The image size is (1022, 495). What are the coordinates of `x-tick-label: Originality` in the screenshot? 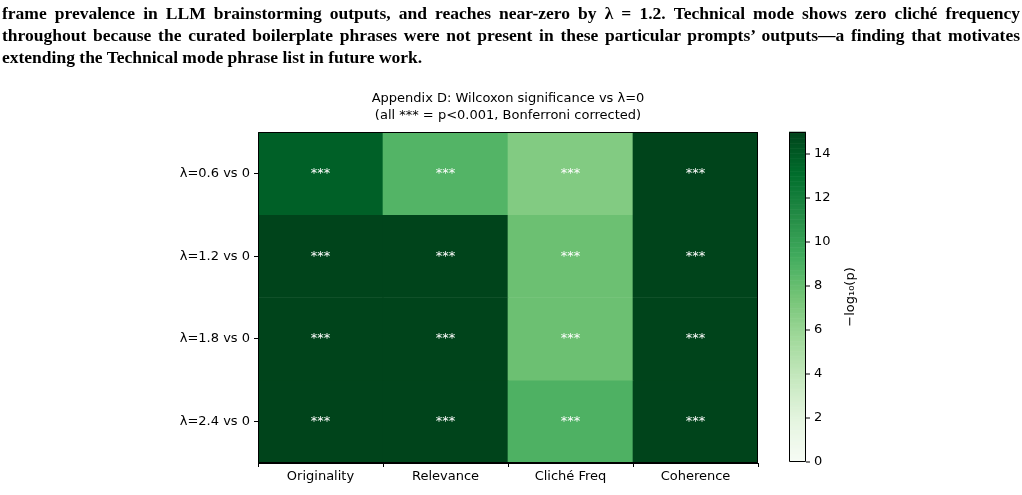 It's located at (320, 476).